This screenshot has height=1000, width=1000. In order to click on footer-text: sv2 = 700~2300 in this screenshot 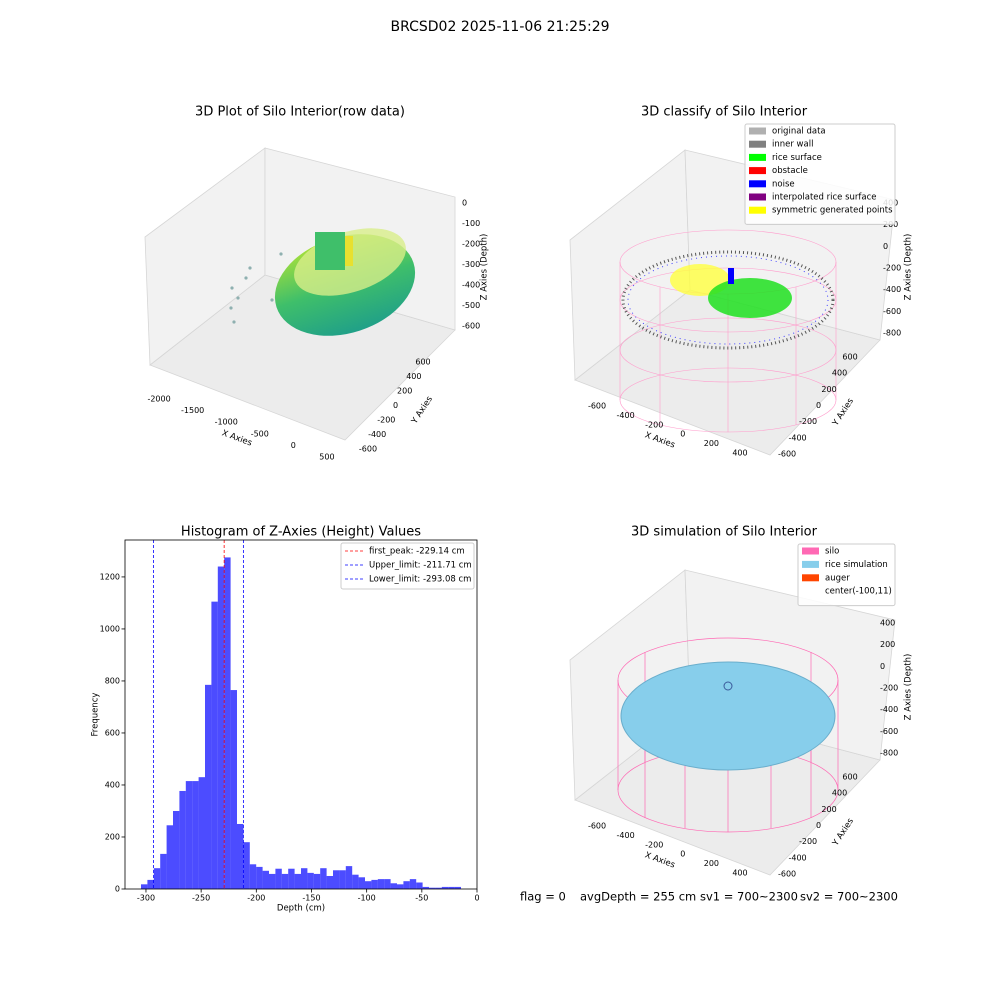, I will do `click(849, 897)`.